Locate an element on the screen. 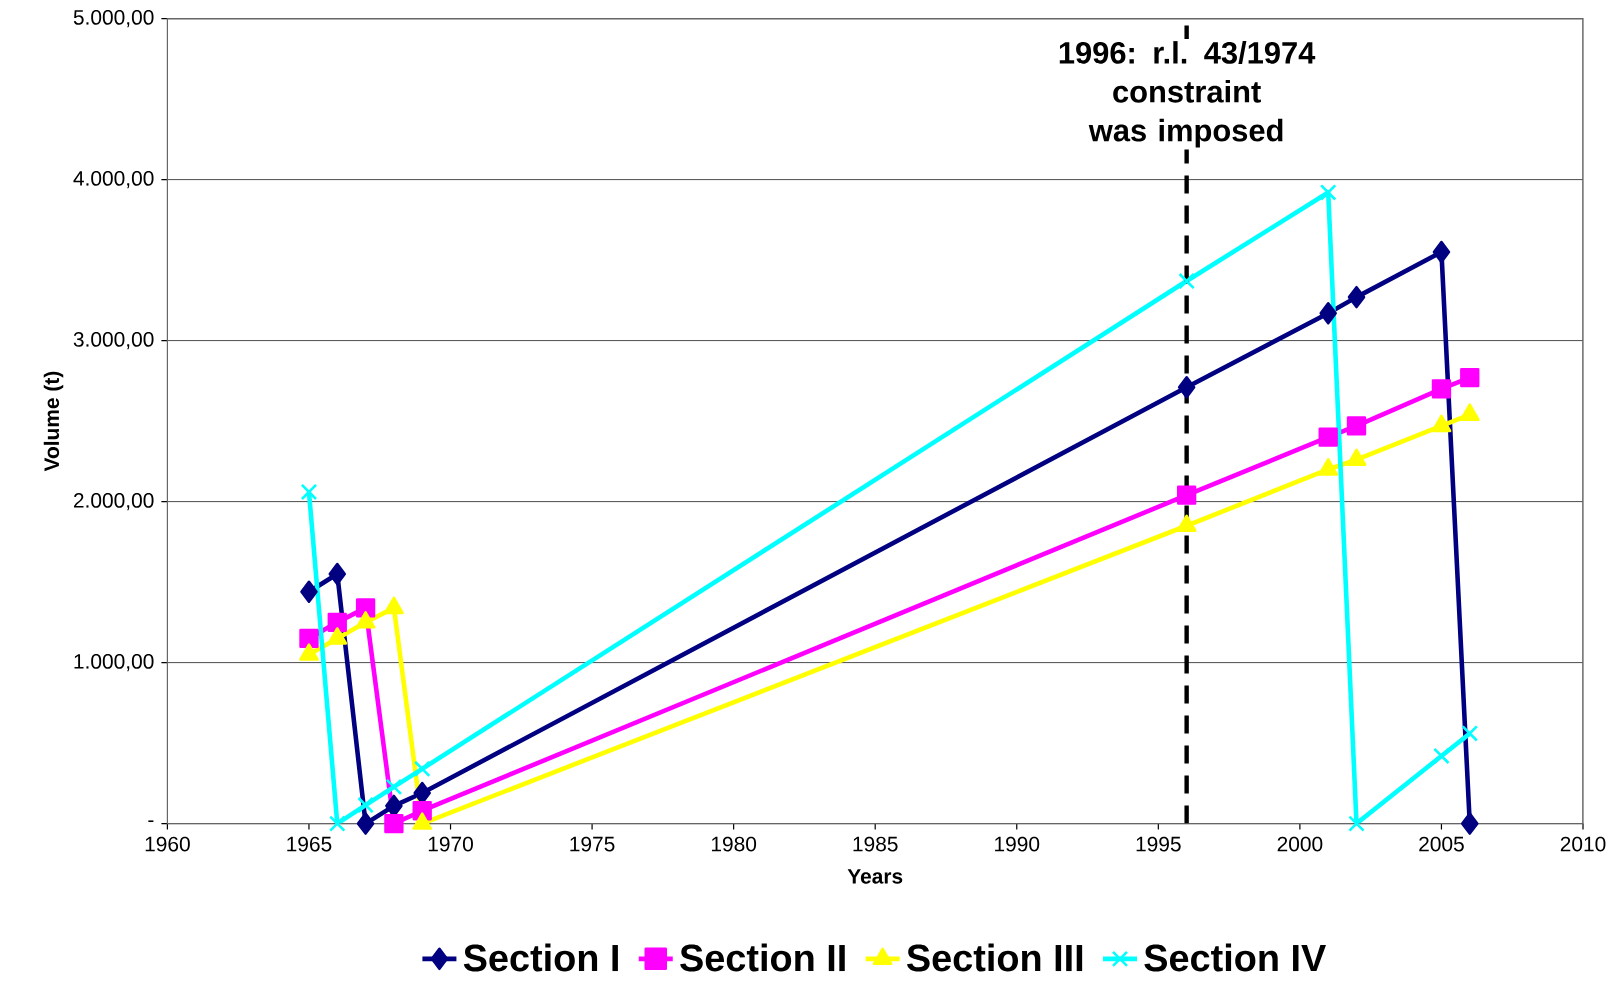  y-tick-label: - is located at coordinates (151, 821).